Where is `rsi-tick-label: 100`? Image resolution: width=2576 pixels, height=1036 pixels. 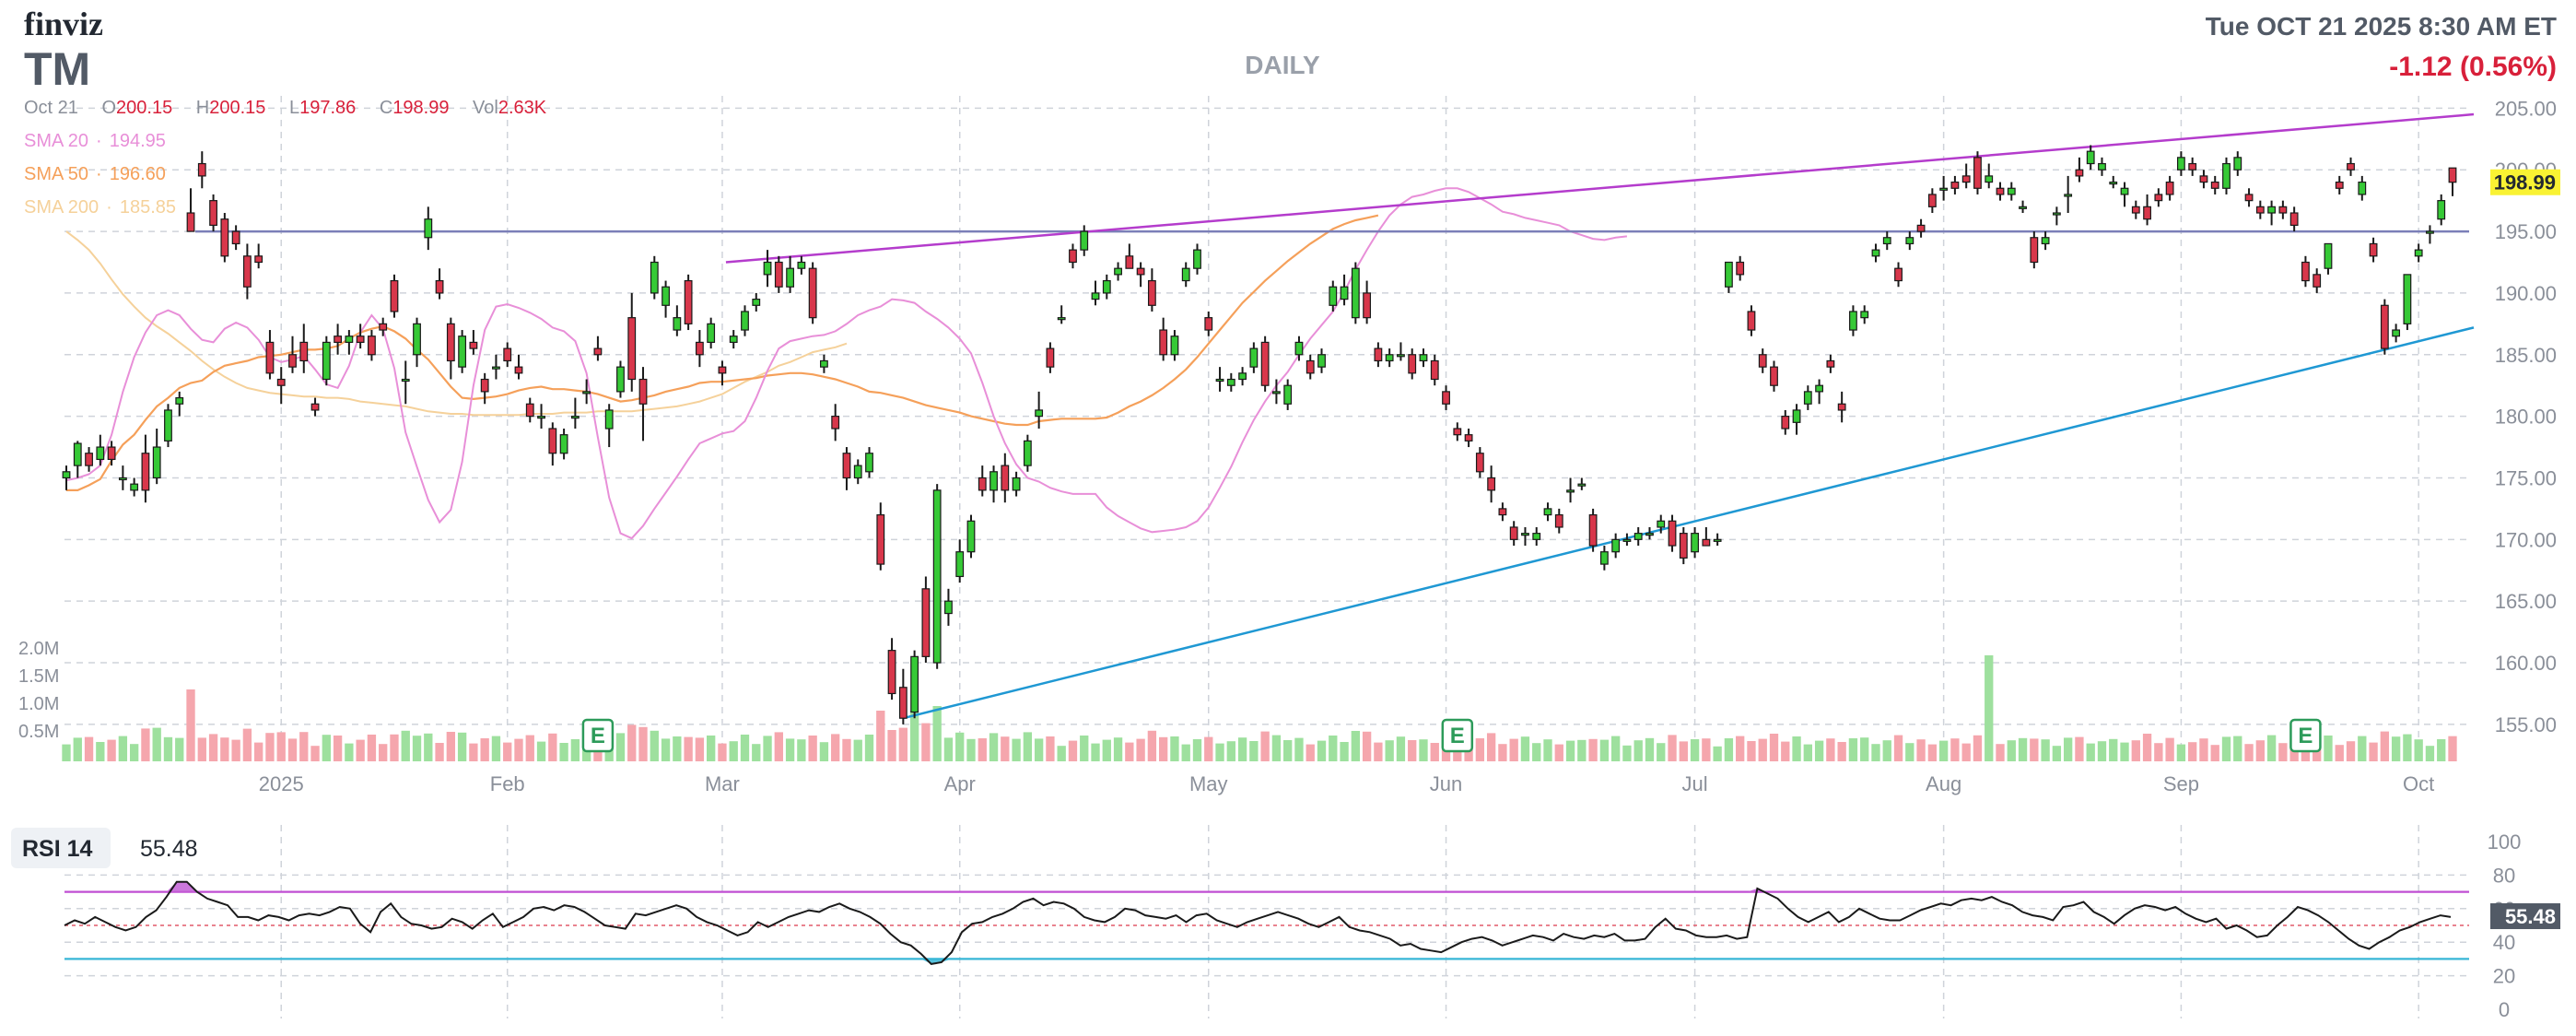
rsi-tick-label: 100 is located at coordinates (2505, 842).